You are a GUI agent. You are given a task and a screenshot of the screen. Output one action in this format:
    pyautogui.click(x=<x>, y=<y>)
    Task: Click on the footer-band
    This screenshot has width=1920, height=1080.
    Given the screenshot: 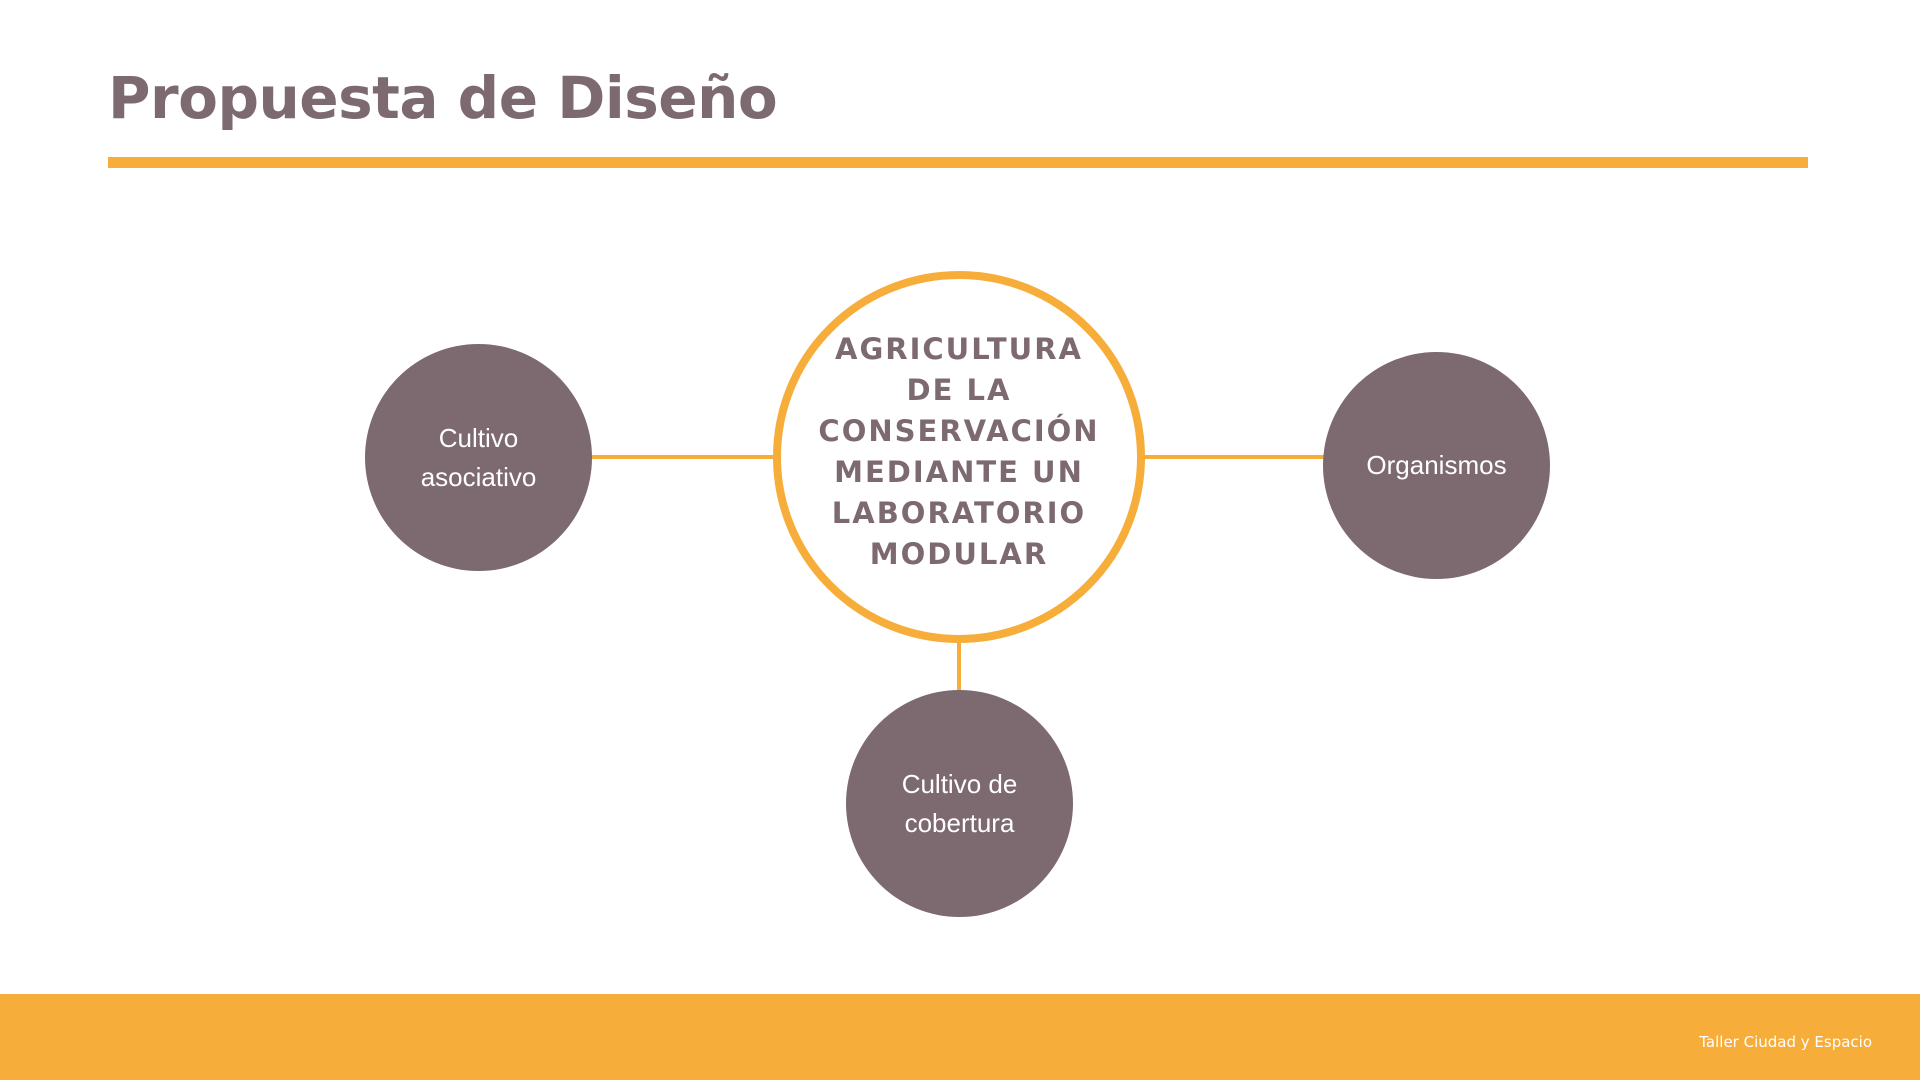 What is the action you would take?
    pyautogui.click(x=960, y=1037)
    